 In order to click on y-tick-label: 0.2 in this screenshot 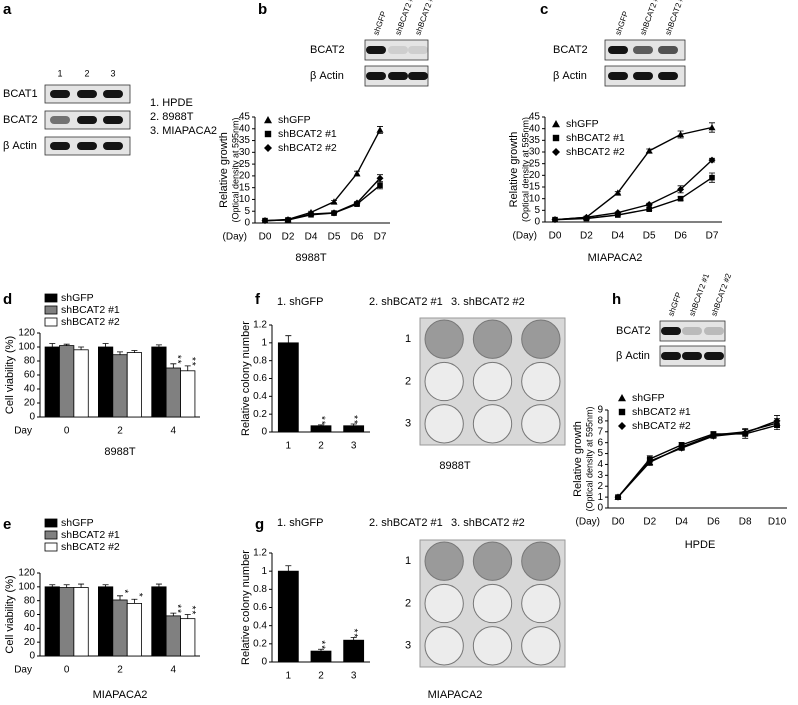, I will do `click(260, 414)`.